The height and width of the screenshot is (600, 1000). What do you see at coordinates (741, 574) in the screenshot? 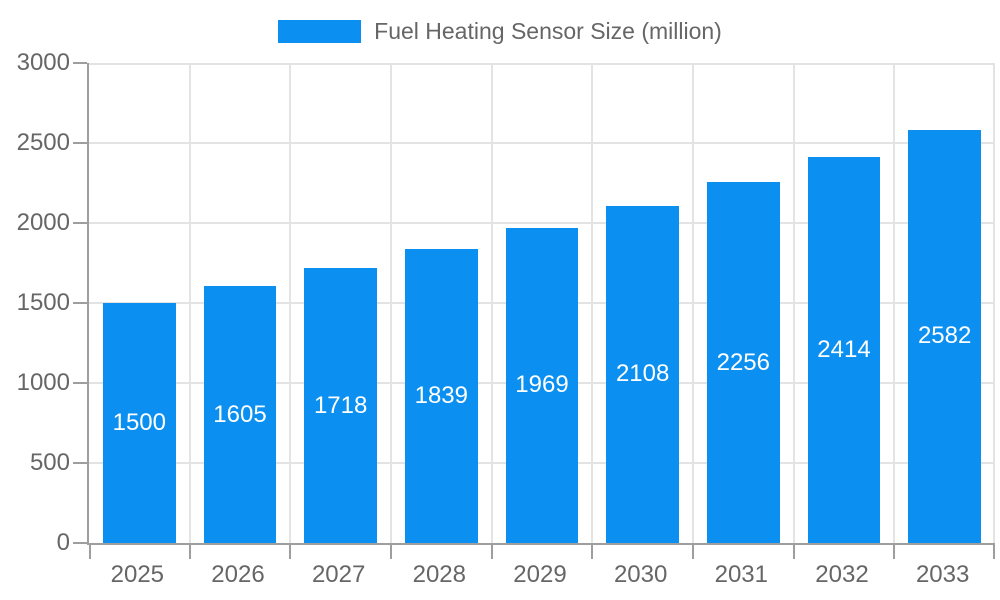
I see `x-tick-label: 2031` at bounding box center [741, 574].